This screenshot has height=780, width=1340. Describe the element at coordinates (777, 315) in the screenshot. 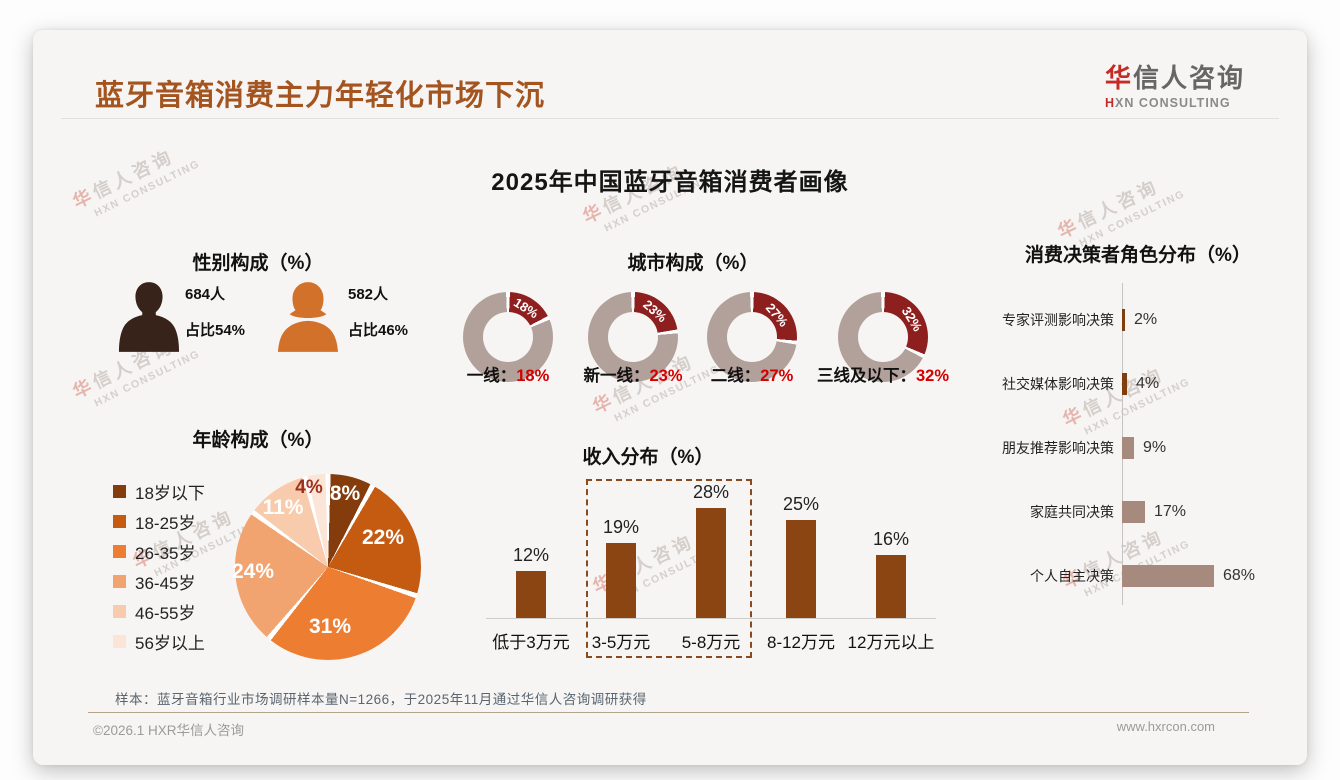

I see `donut-value-label: 27%` at that location.